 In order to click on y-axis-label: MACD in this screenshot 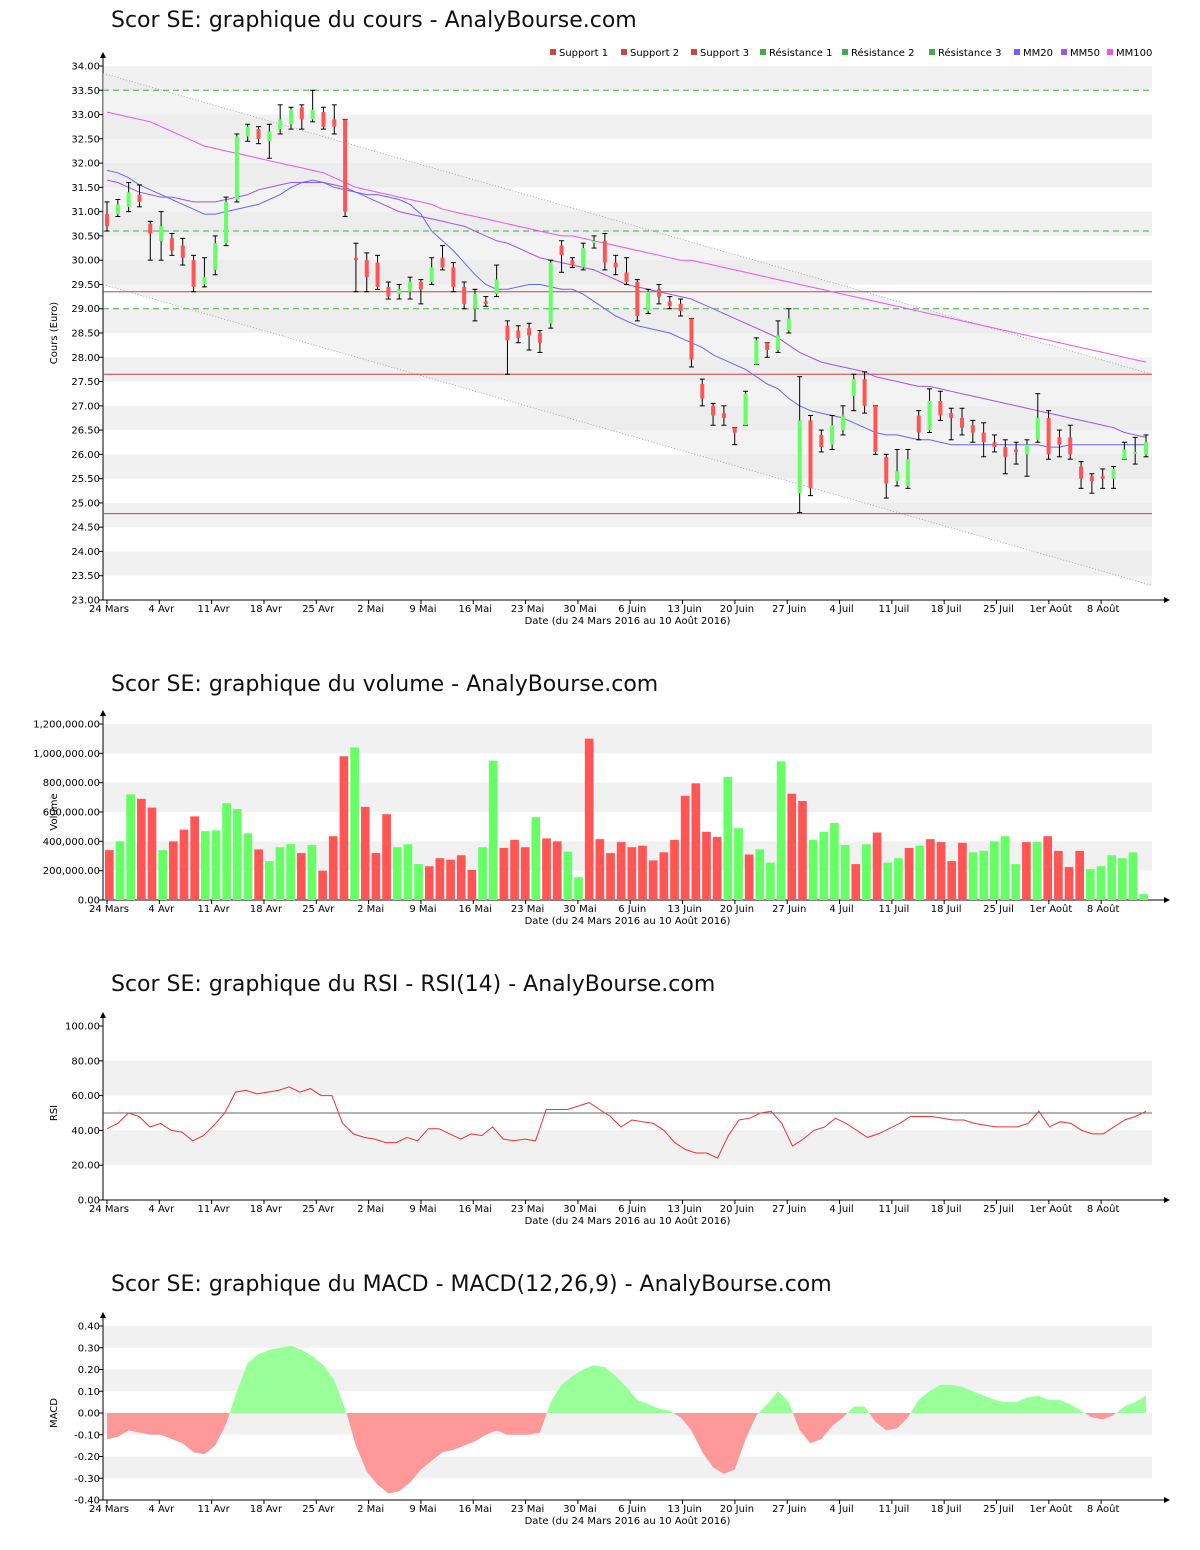, I will do `click(54, 1413)`.